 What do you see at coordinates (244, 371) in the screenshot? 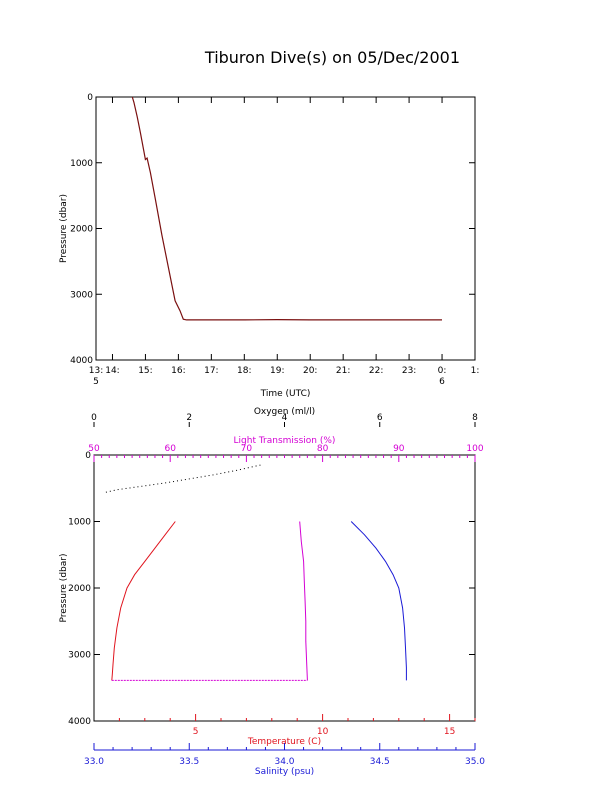
I see `x-tick-label: 18:` at bounding box center [244, 371].